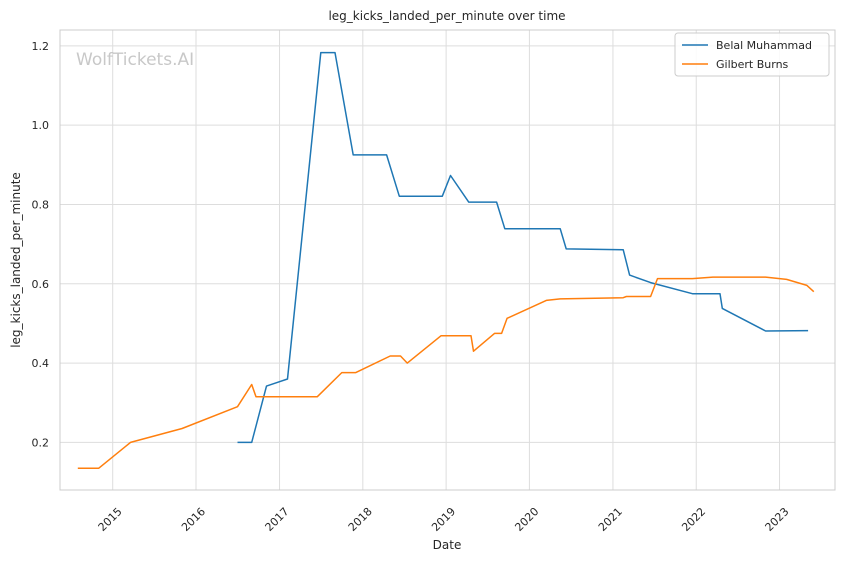 This screenshot has height=565, width=844. I want to click on x-tick-label: 2022, so click(693, 519).